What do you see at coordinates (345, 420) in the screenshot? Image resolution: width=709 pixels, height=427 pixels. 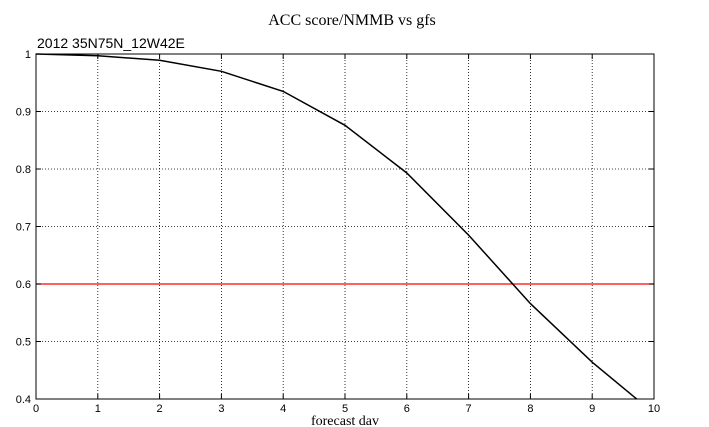 I see `x-axis-label: forecast dav` at bounding box center [345, 420].